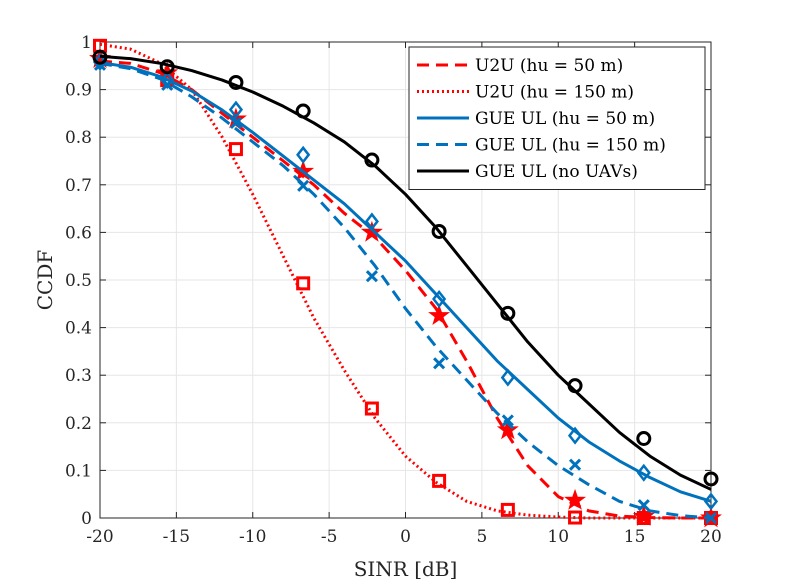 This screenshot has height=586, width=789. I want to click on y-tick-label: 0.9, so click(78, 91).